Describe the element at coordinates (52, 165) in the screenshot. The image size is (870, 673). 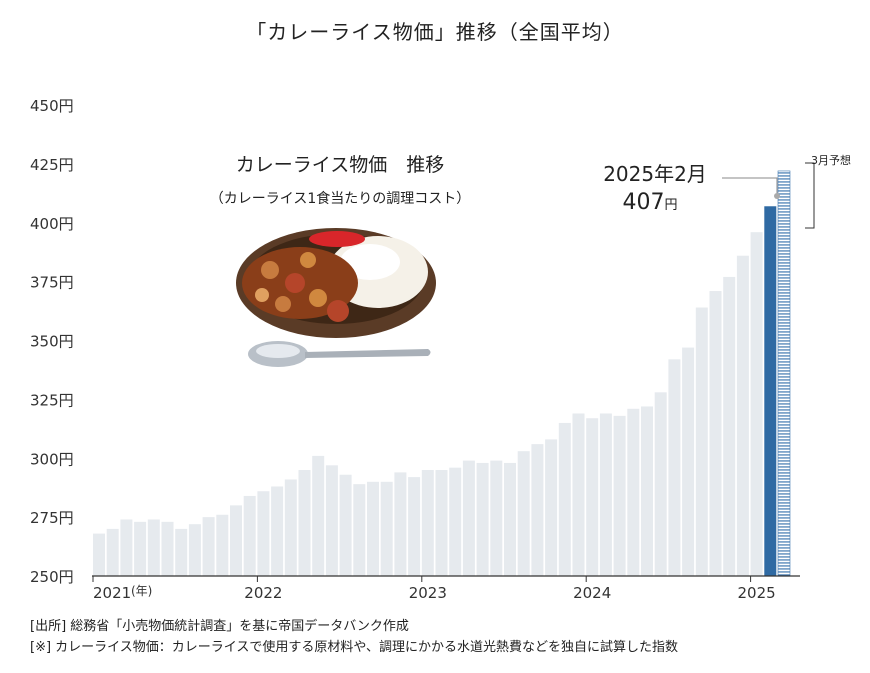
I see `y-tick-label: 425円` at that location.